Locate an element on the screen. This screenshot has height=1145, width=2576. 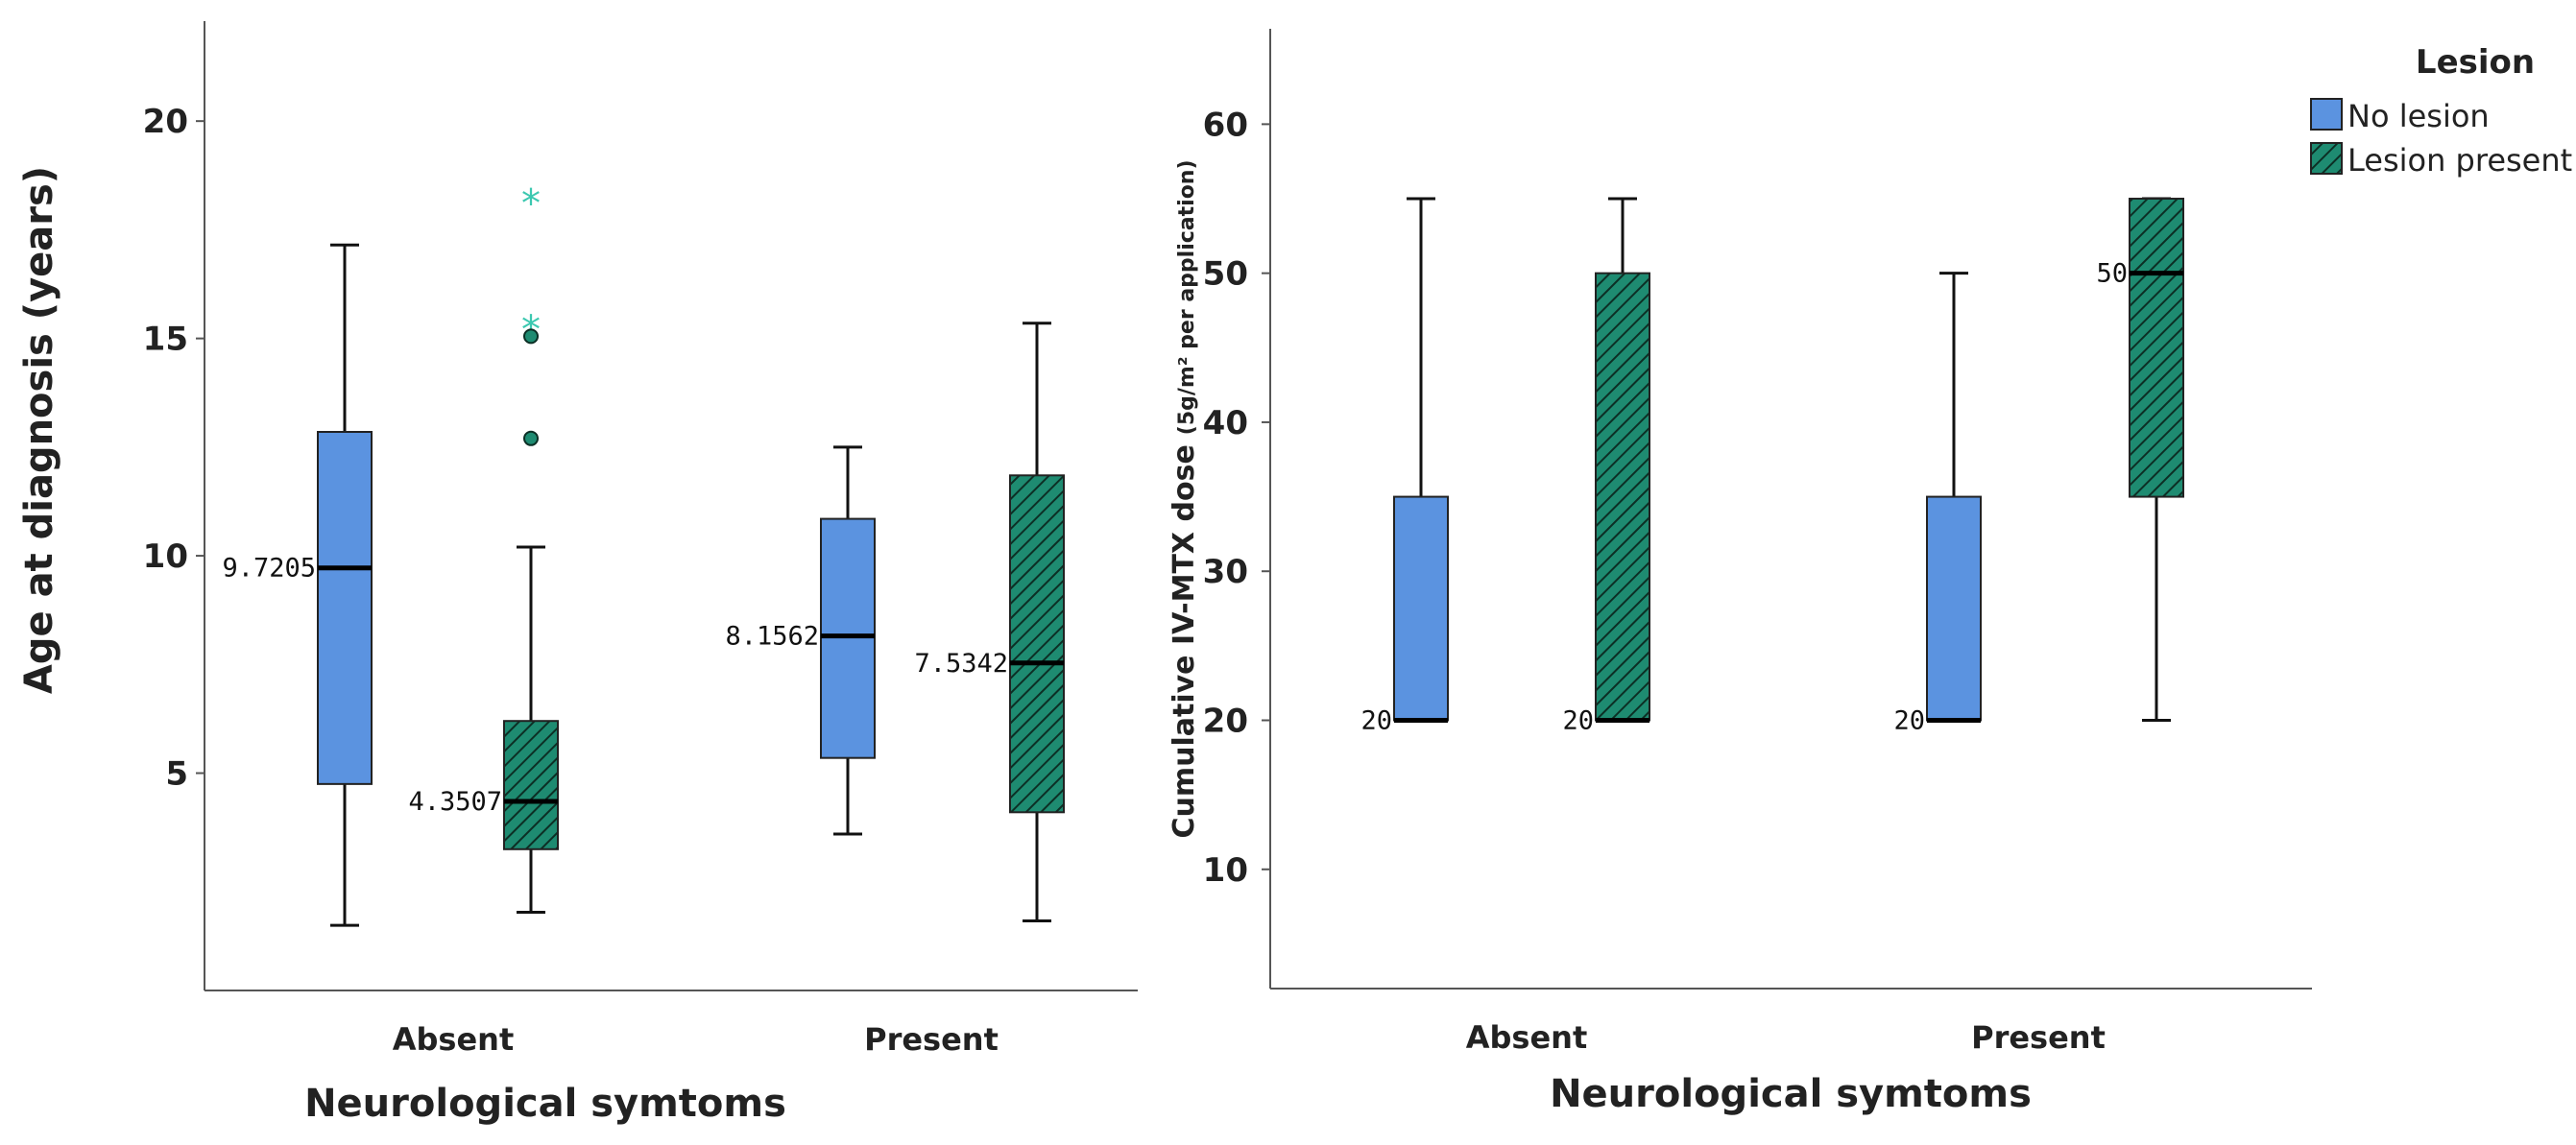
left-cat-label-present: Present is located at coordinates (931, 1039).